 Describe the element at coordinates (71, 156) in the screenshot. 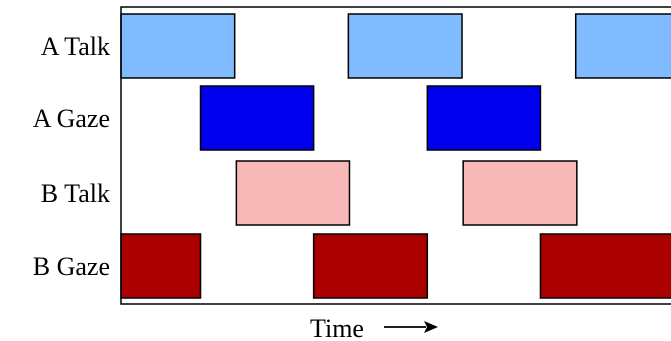

I see `row-labels: A Talk A Gaze B Talk B Gaze` at that location.